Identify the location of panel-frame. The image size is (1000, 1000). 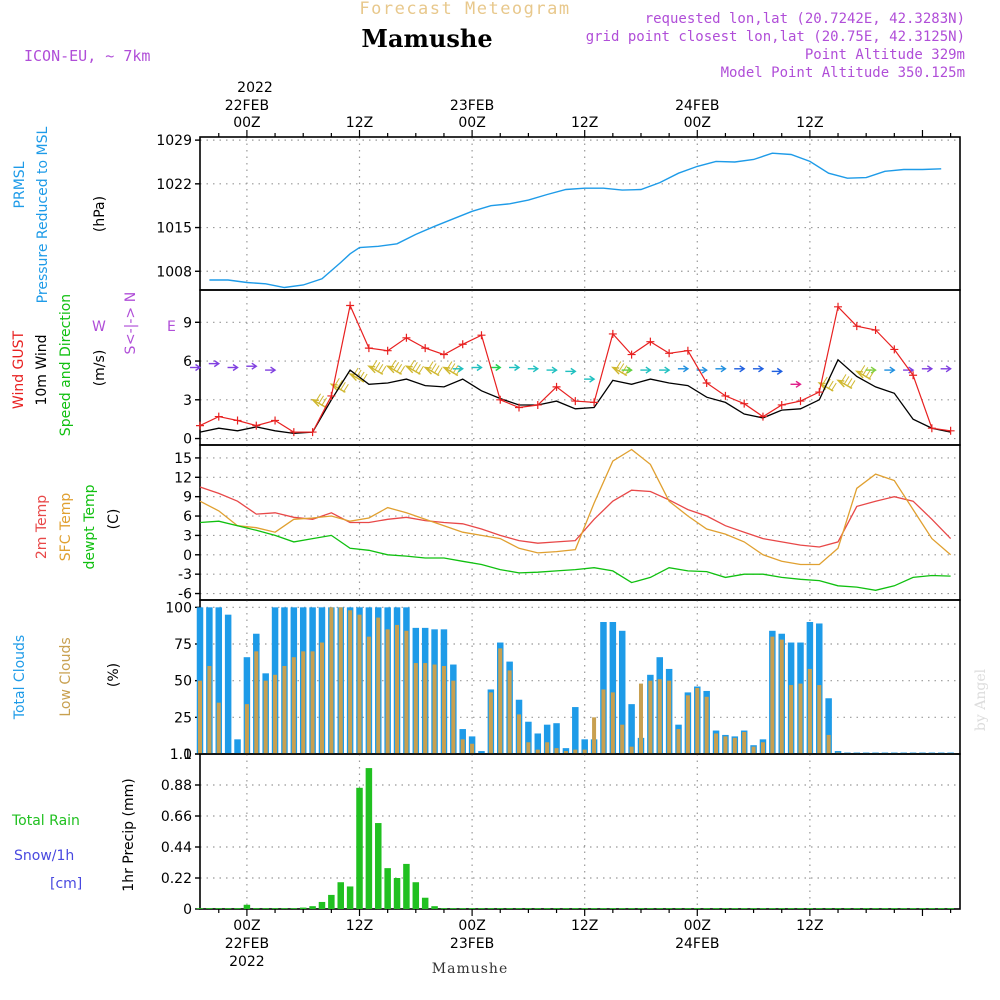
(580, 831).